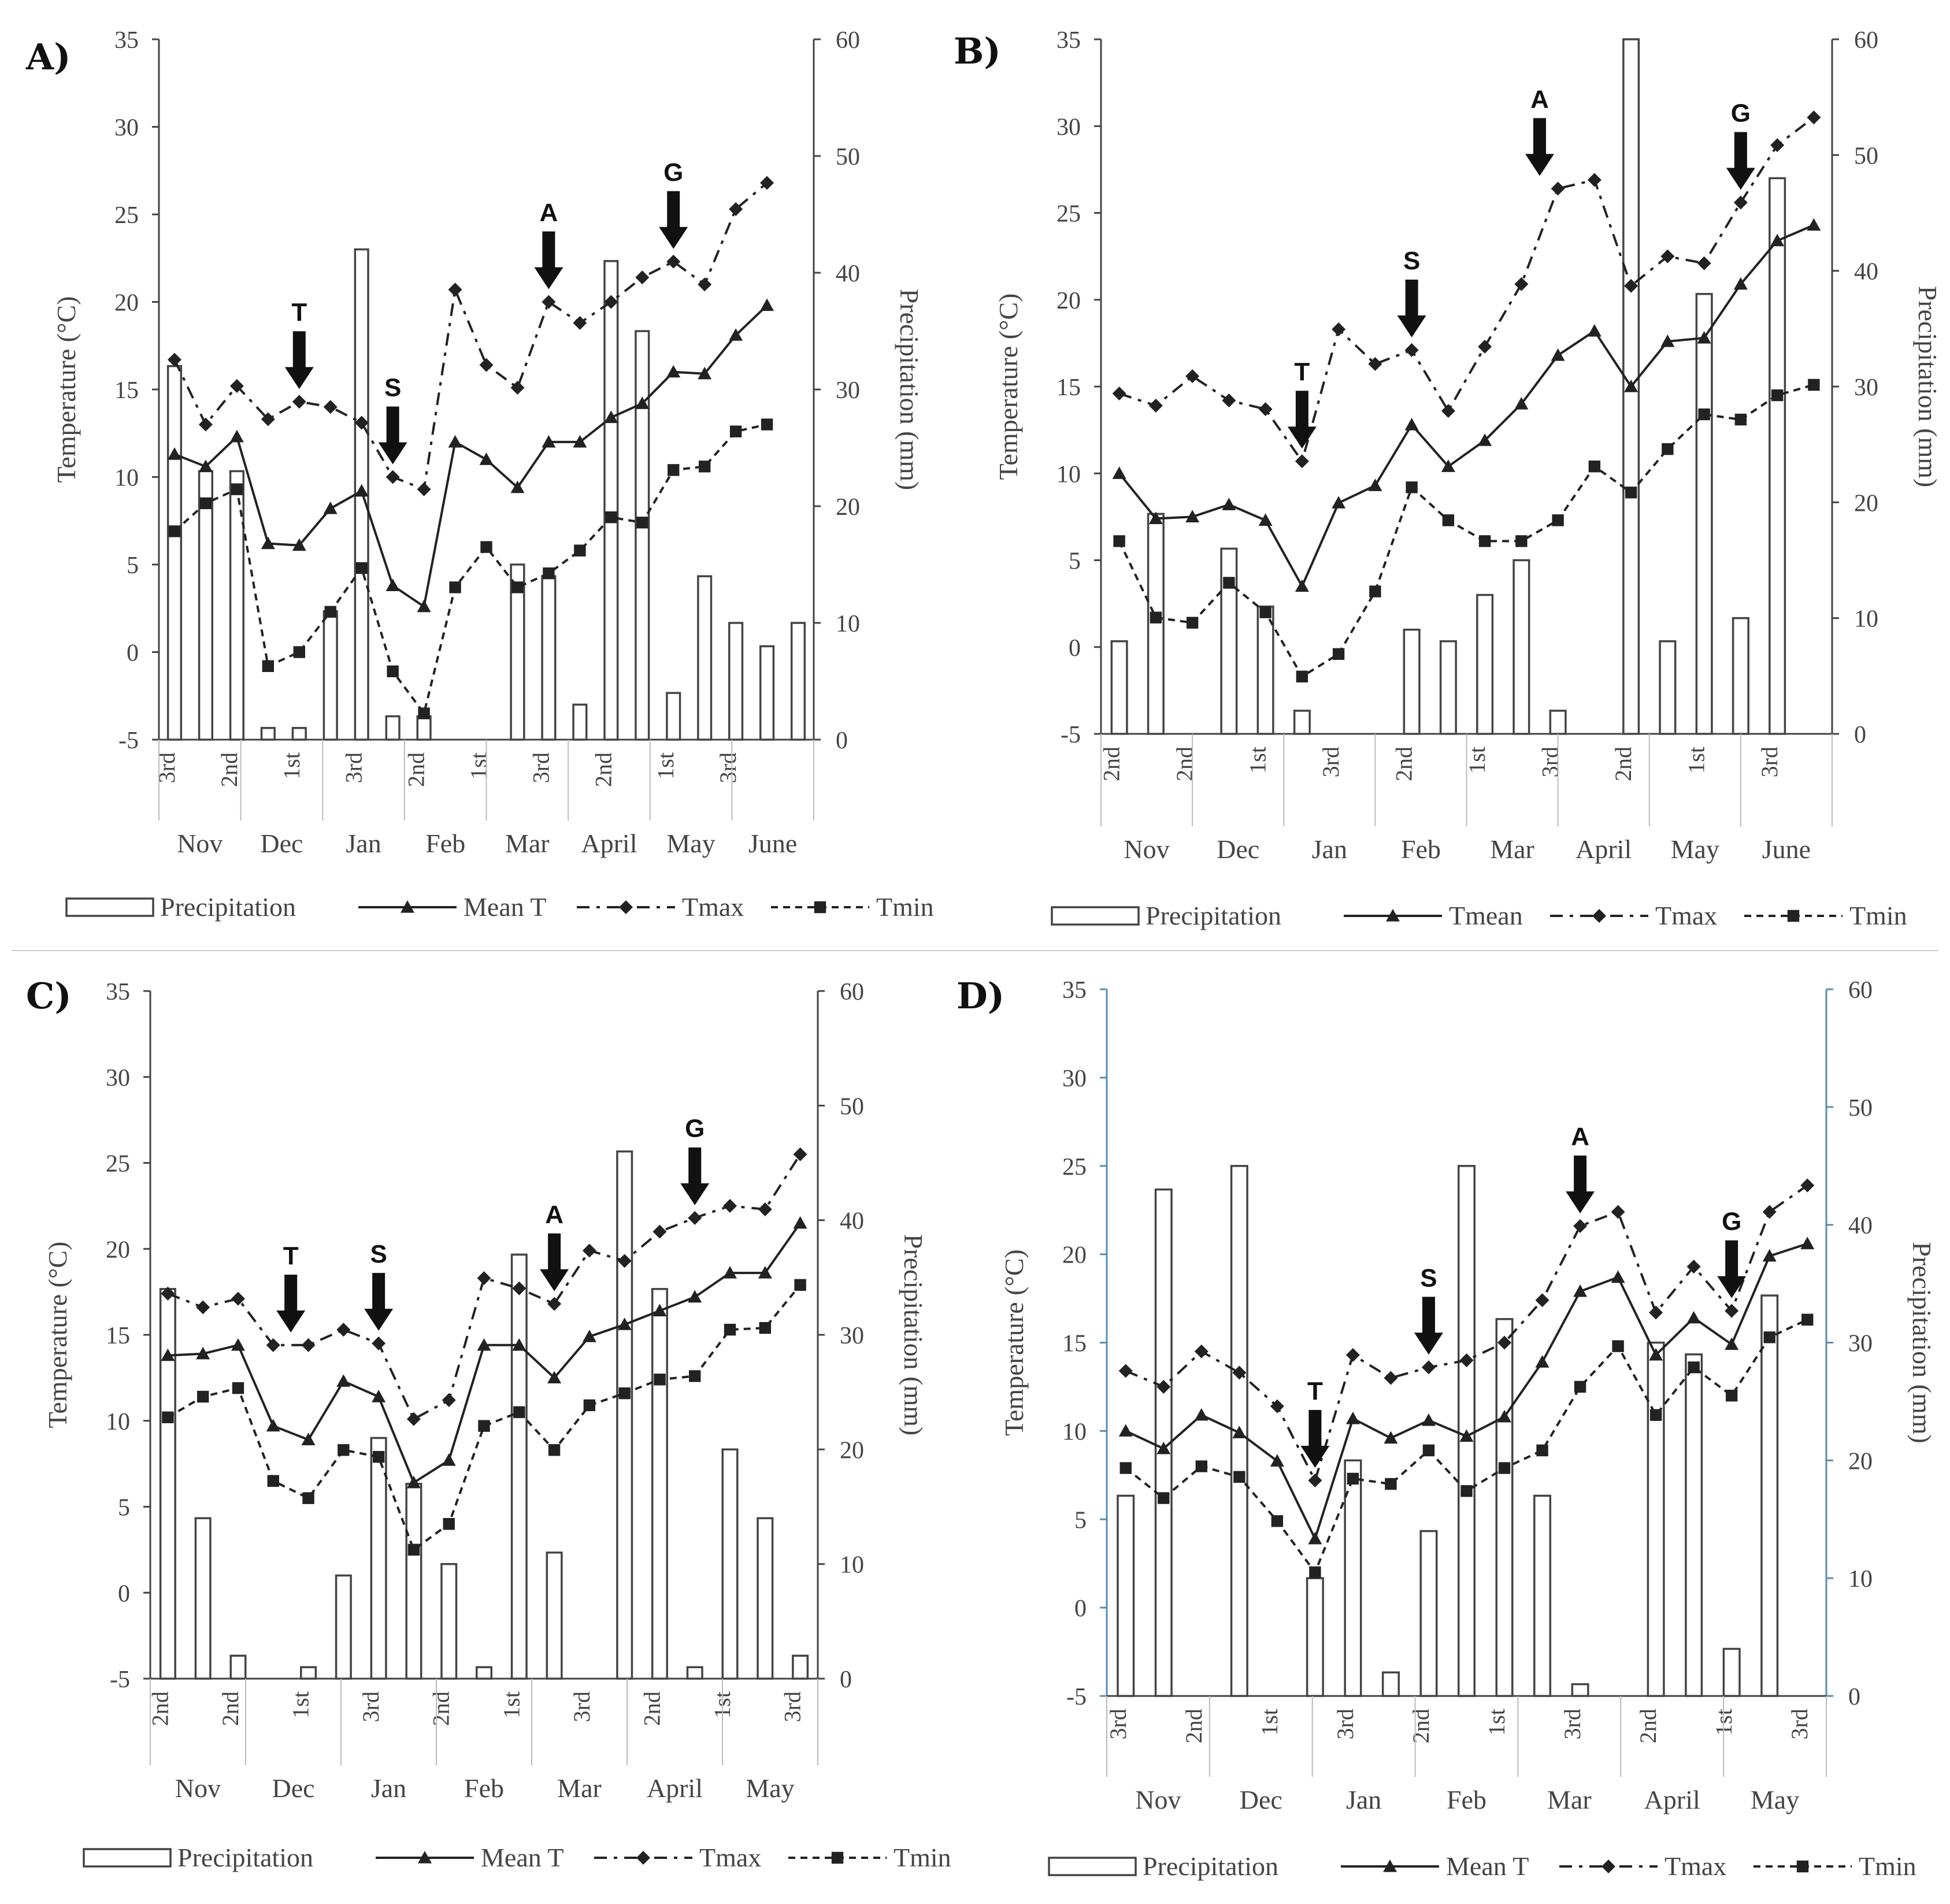 The height and width of the screenshot is (1904, 1950). Describe the element at coordinates (1068, 474) in the screenshot. I see `left-tick-label: 10` at that location.